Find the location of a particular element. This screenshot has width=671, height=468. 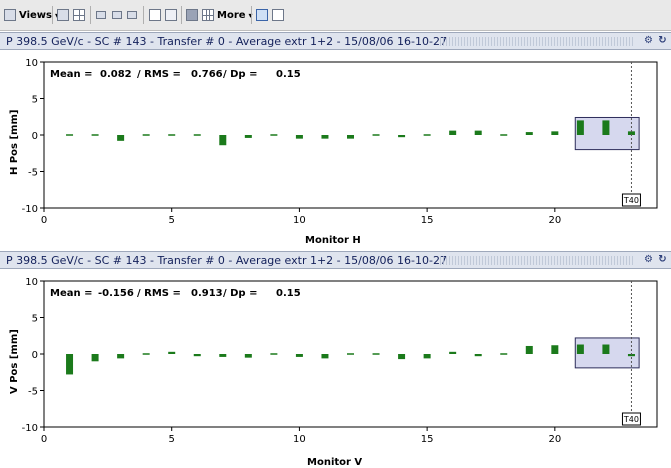

share-icon is located at coordinates (262, 15).